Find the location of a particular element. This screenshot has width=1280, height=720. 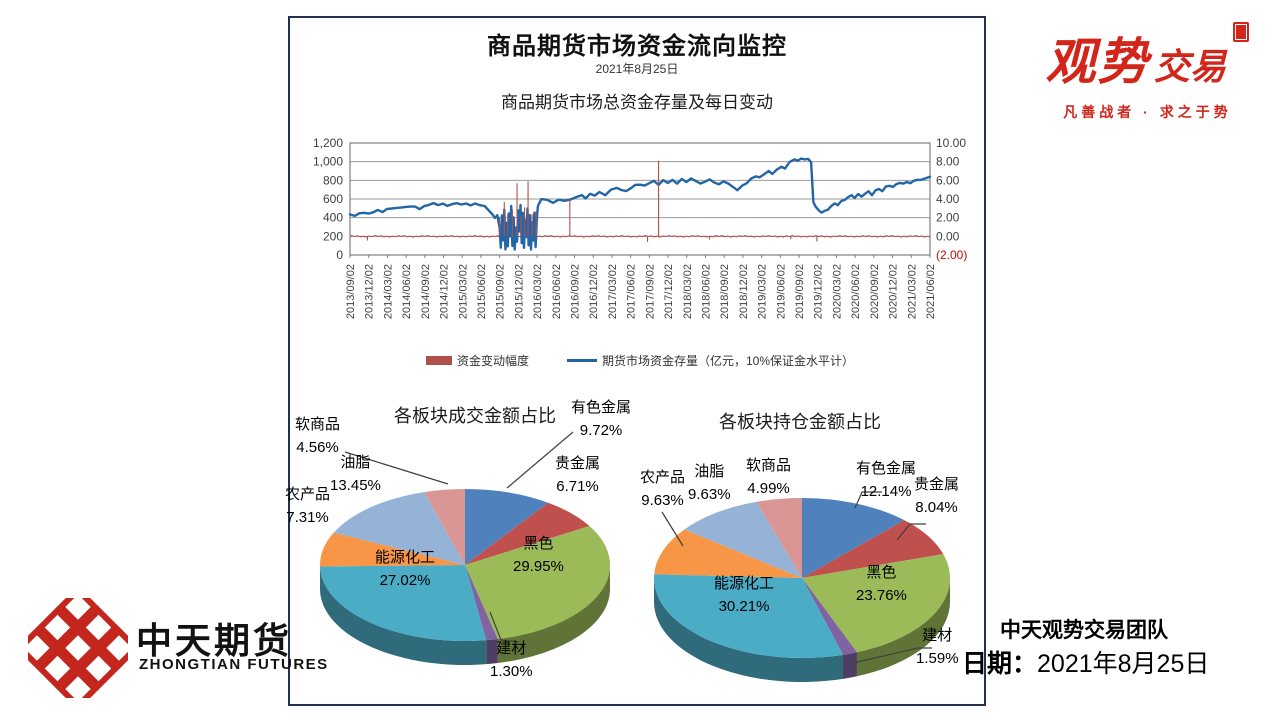

guanshi-logo: 观势 交易 凡善战者 · 求之于势 is located at coordinates (1147, 72).